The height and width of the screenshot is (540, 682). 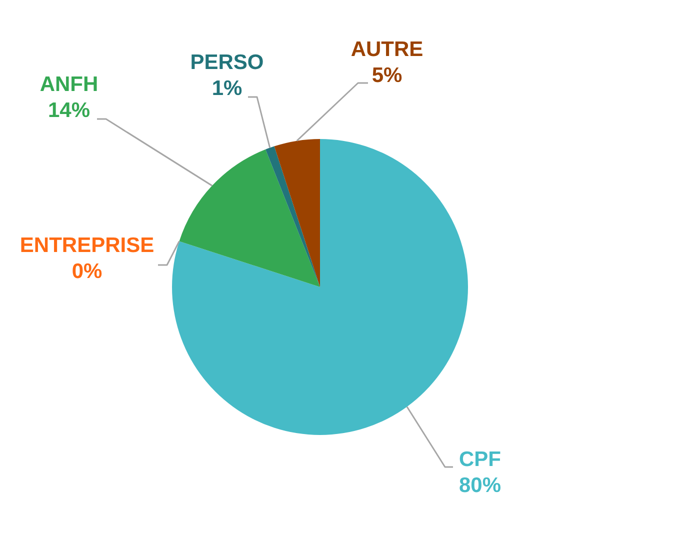 What do you see at coordinates (480, 485) in the screenshot?
I see `data-label: 80%` at bounding box center [480, 485].